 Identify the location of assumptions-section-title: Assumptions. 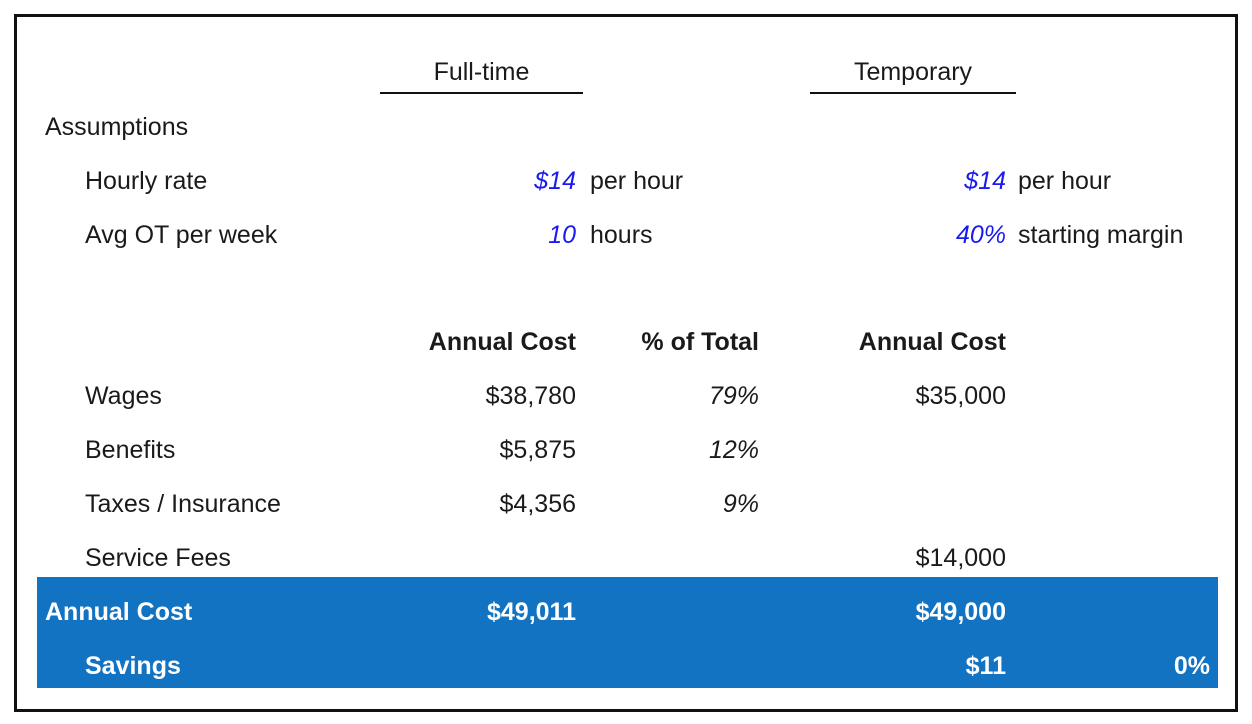
(117, 127).